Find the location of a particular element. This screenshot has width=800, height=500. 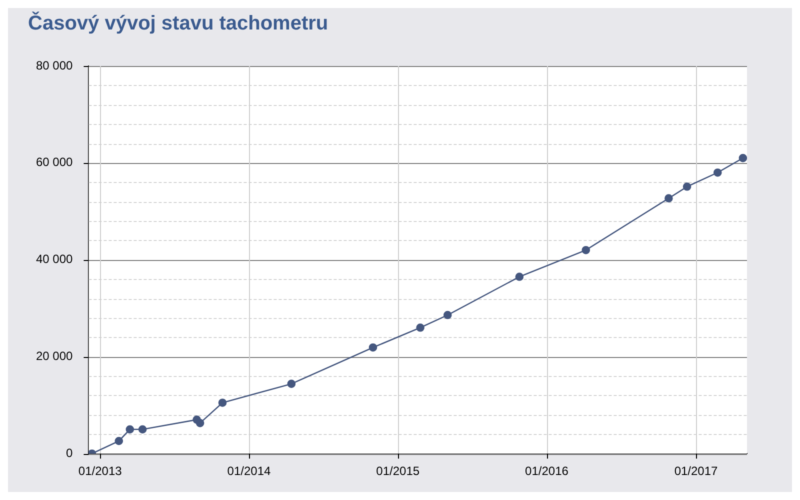

y-tick-label: 20 000 is located at coordinates (55, 356).